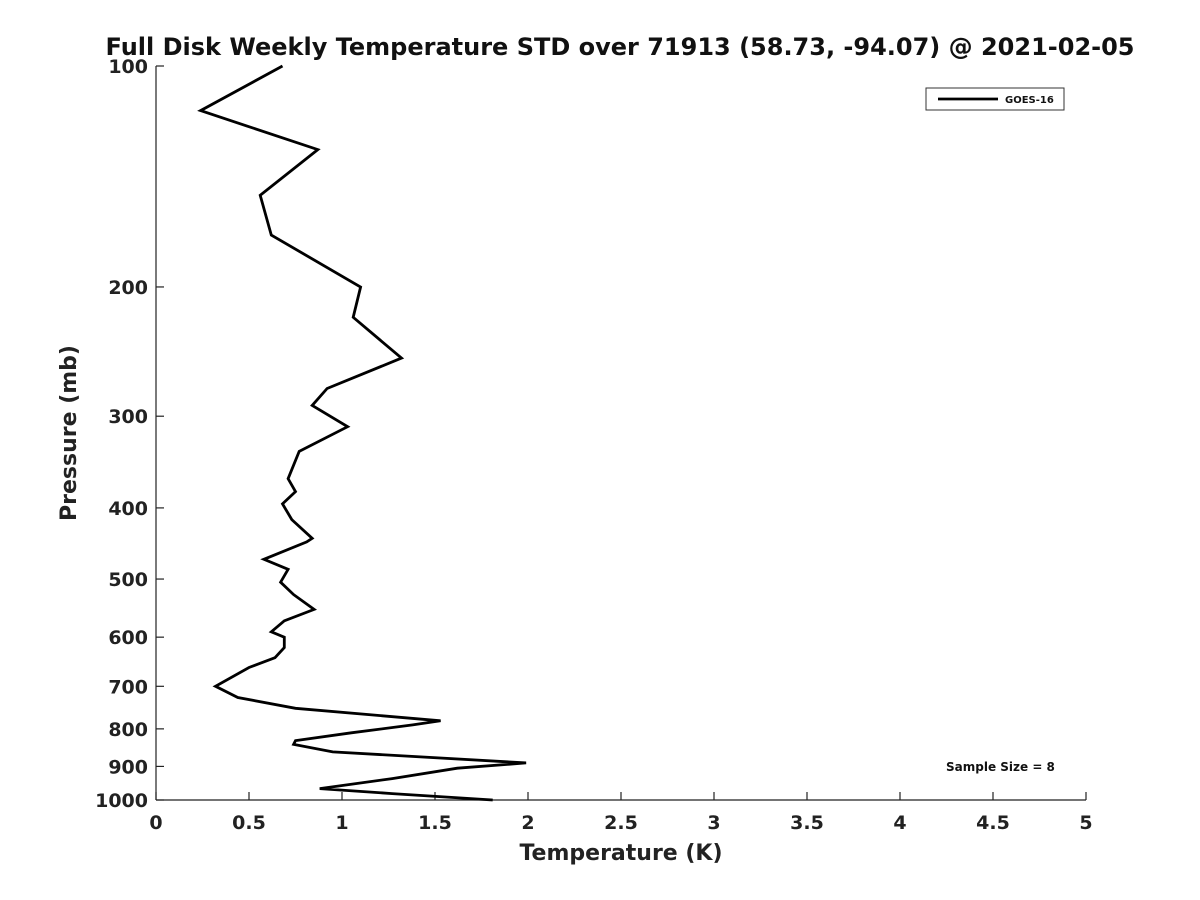 Image resolution: width=1200 pixels, height=900 pixels. I want to click on y-tick-label-5: 600, so click(128, 638).